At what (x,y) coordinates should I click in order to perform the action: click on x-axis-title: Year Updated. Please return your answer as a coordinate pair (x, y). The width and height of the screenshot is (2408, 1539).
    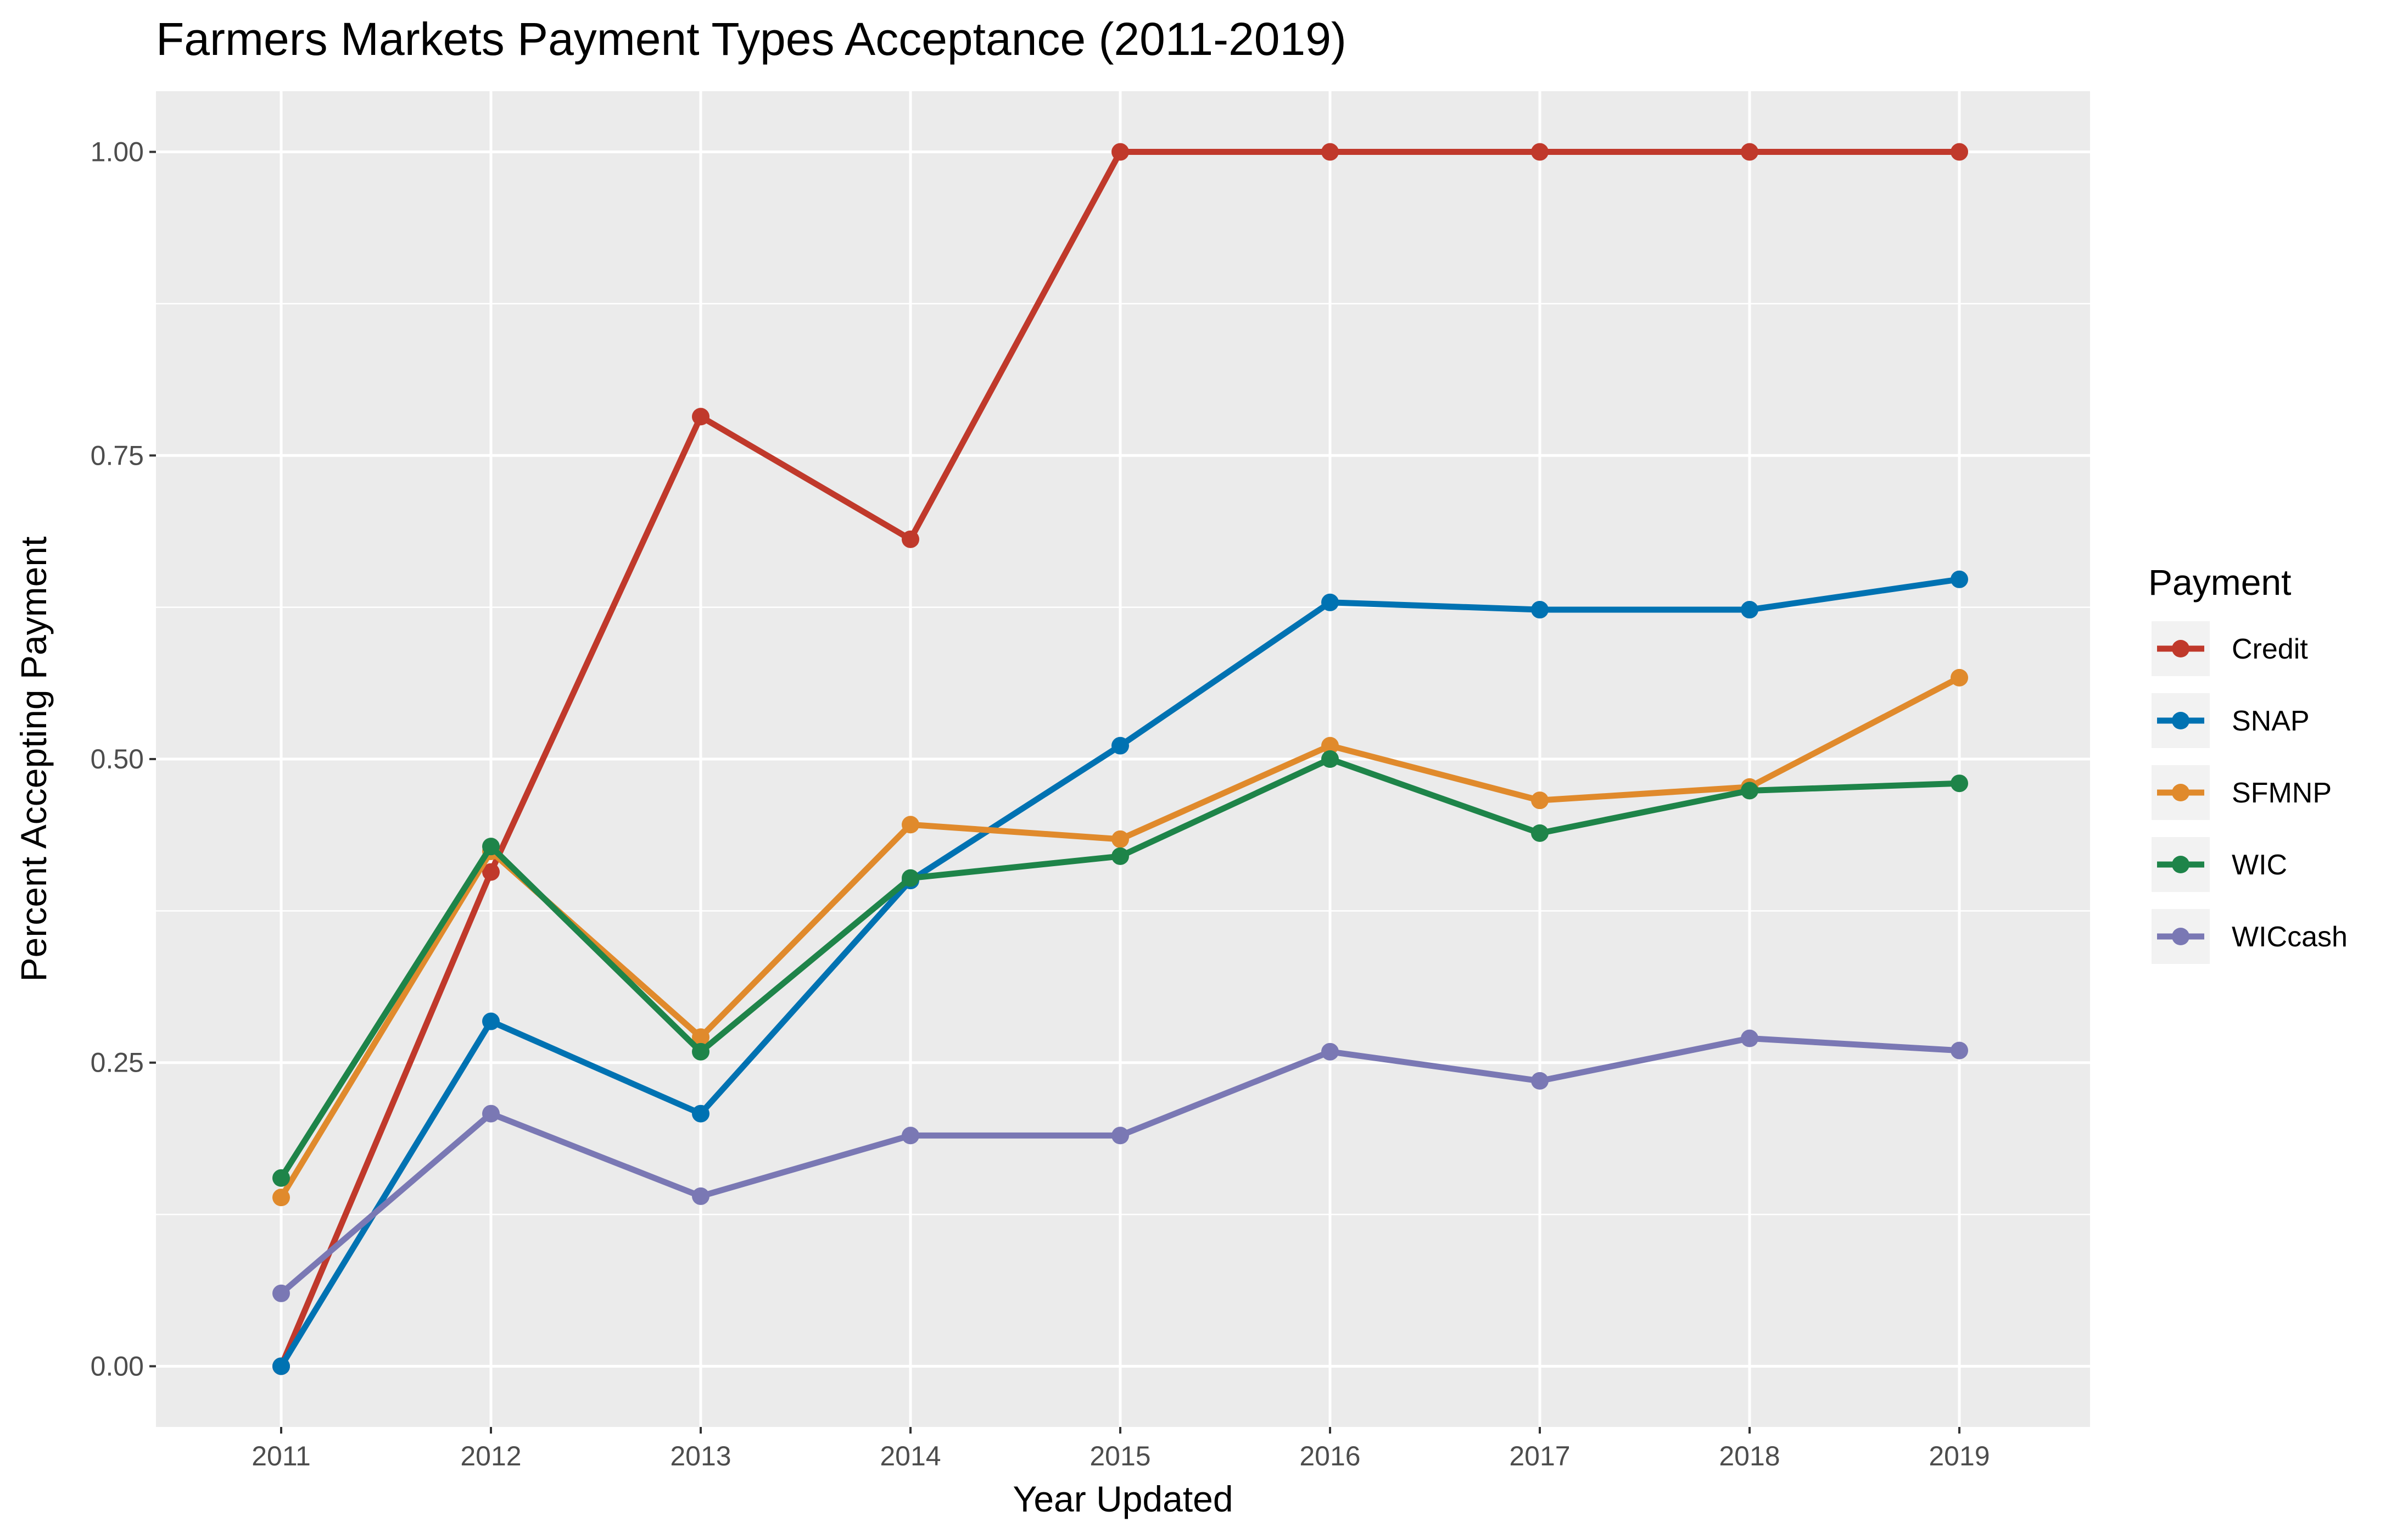
    Looking at the image, I should click on (1123, 1499).